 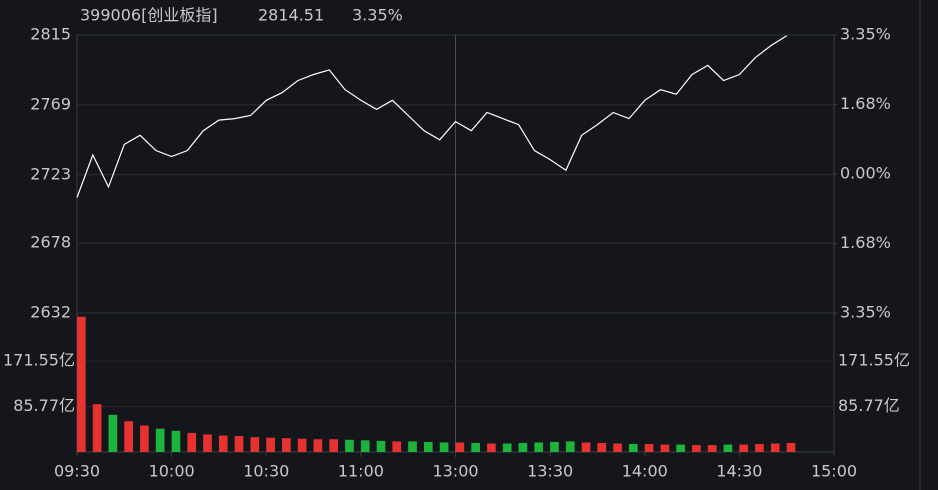 What do you see at coordinates (50, 312) in the screenshot?
I see `y-tick-label: 2632` at bounding box center [50, 312].